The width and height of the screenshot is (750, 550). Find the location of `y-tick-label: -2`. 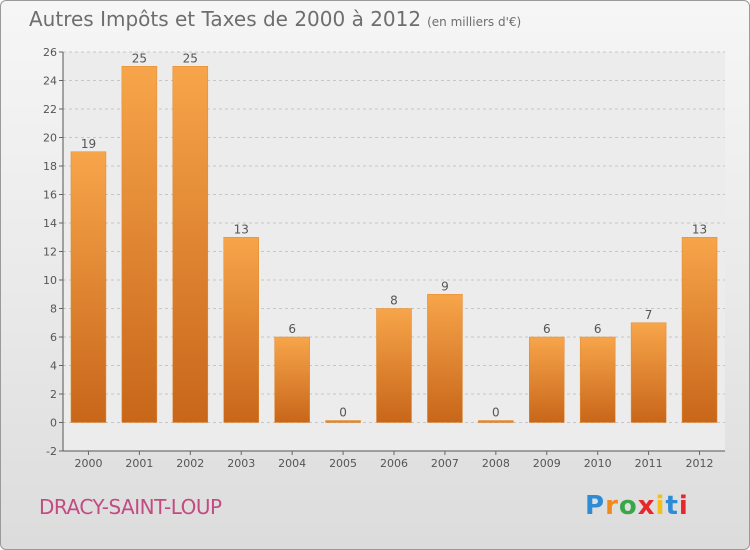

y-tick-label: -2 is located at coordinates (51, 451).